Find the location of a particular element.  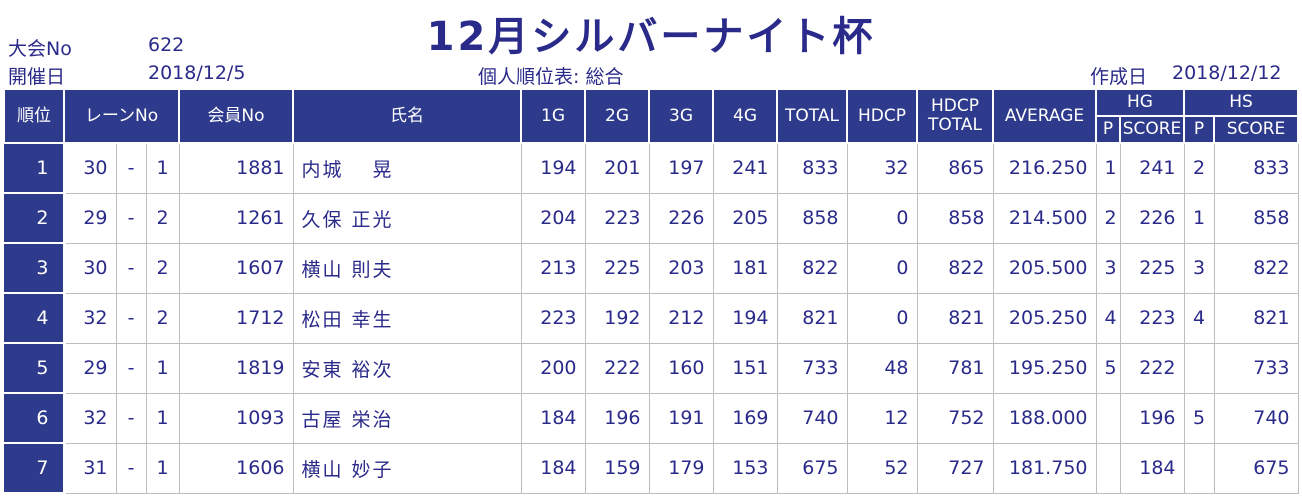

col-header-4g: 4G is located at coordinates (745, 116).